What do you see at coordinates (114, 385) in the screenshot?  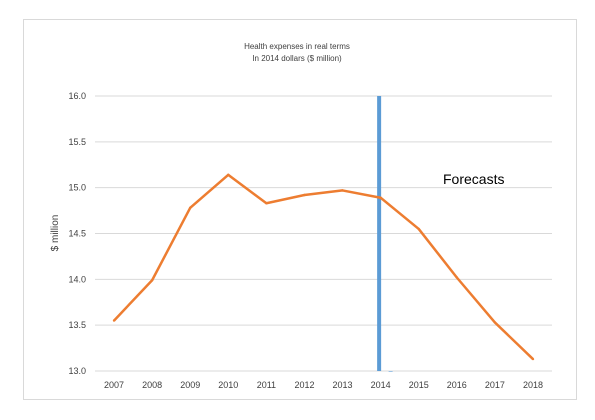 I see `x-tick-label: 2007` at bounding box center [114, 385].